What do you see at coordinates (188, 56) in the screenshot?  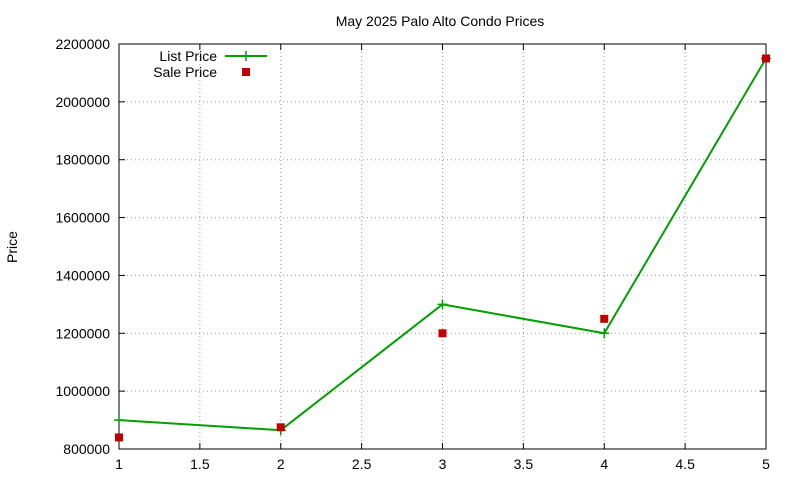 I see `legend-label: List Price` at bounding box center [188, 56].